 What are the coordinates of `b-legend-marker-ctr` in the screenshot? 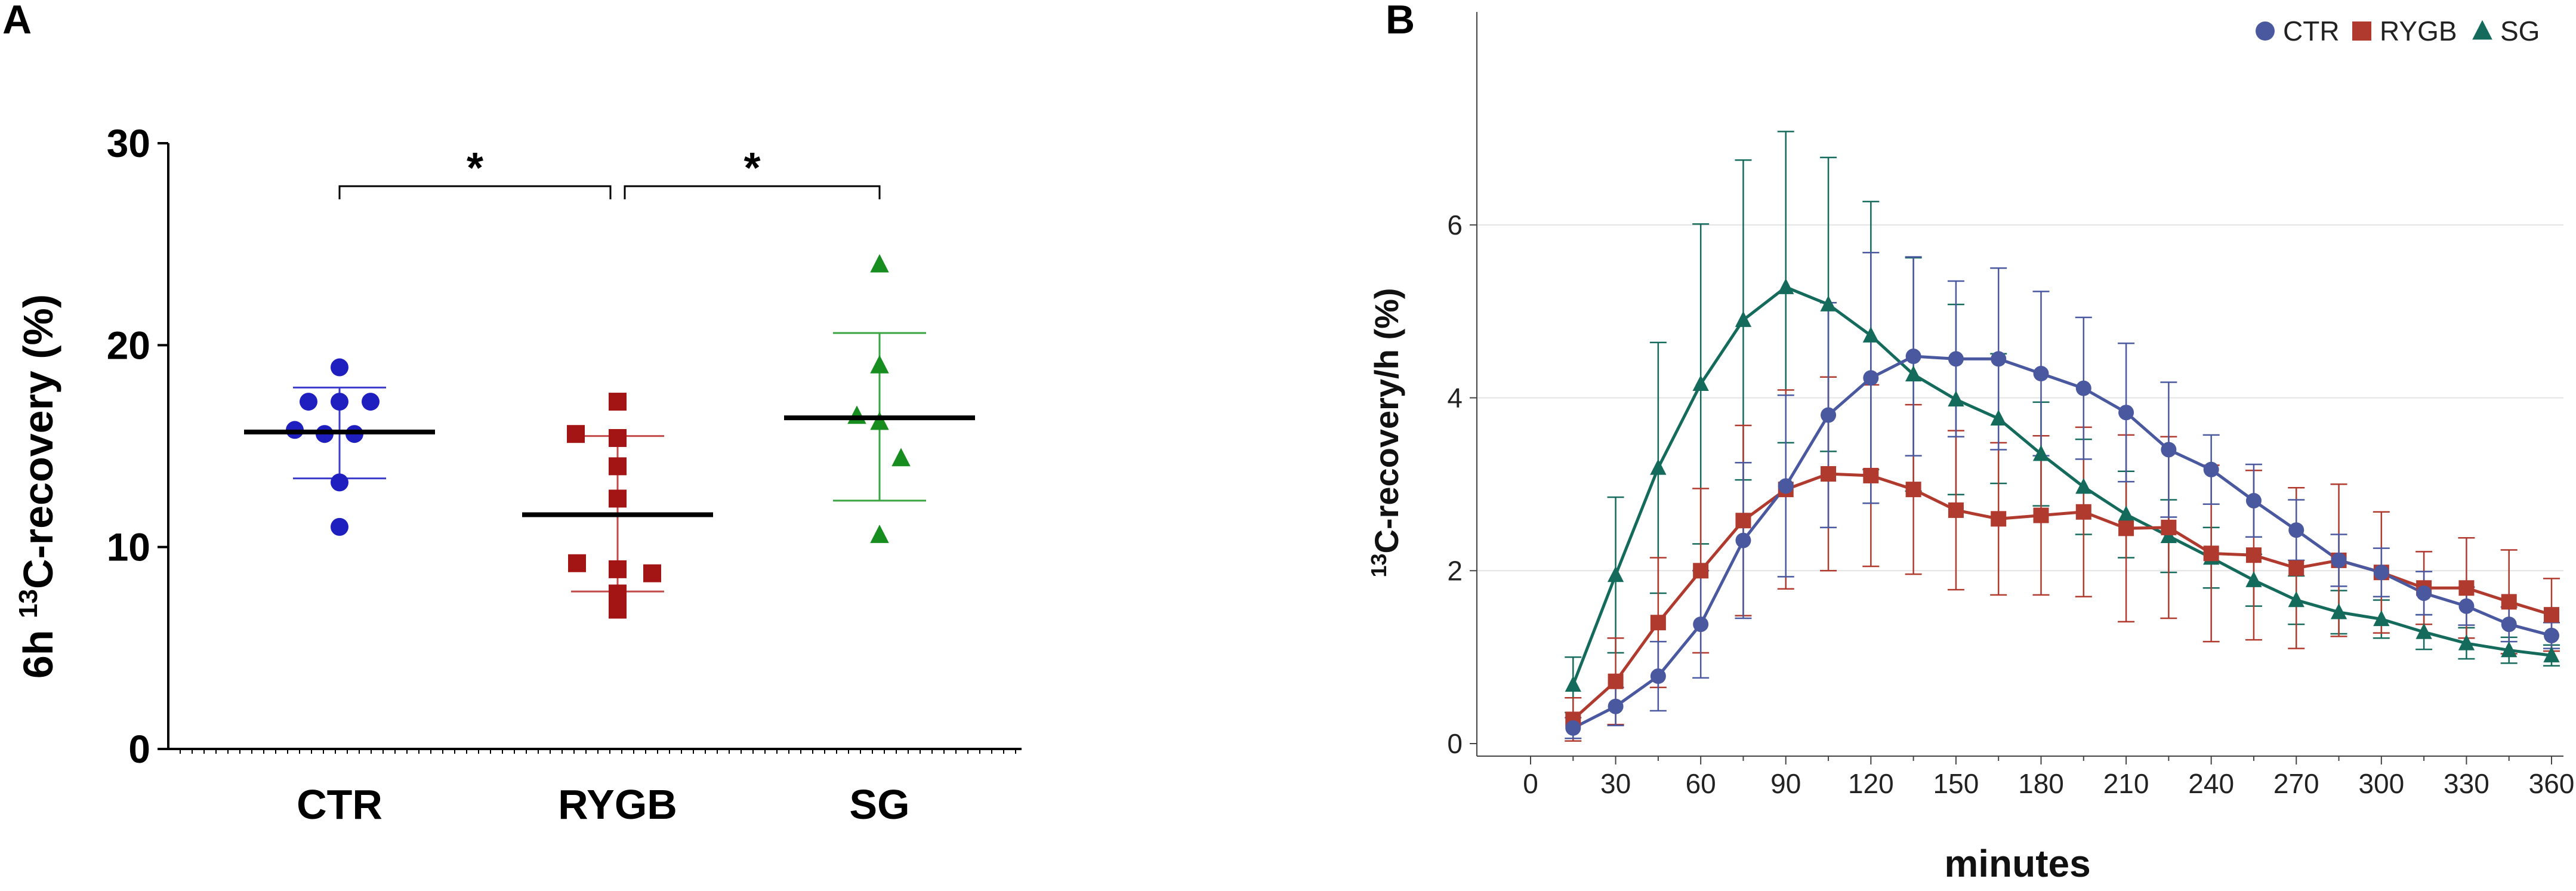 It's located at (2266, 31).